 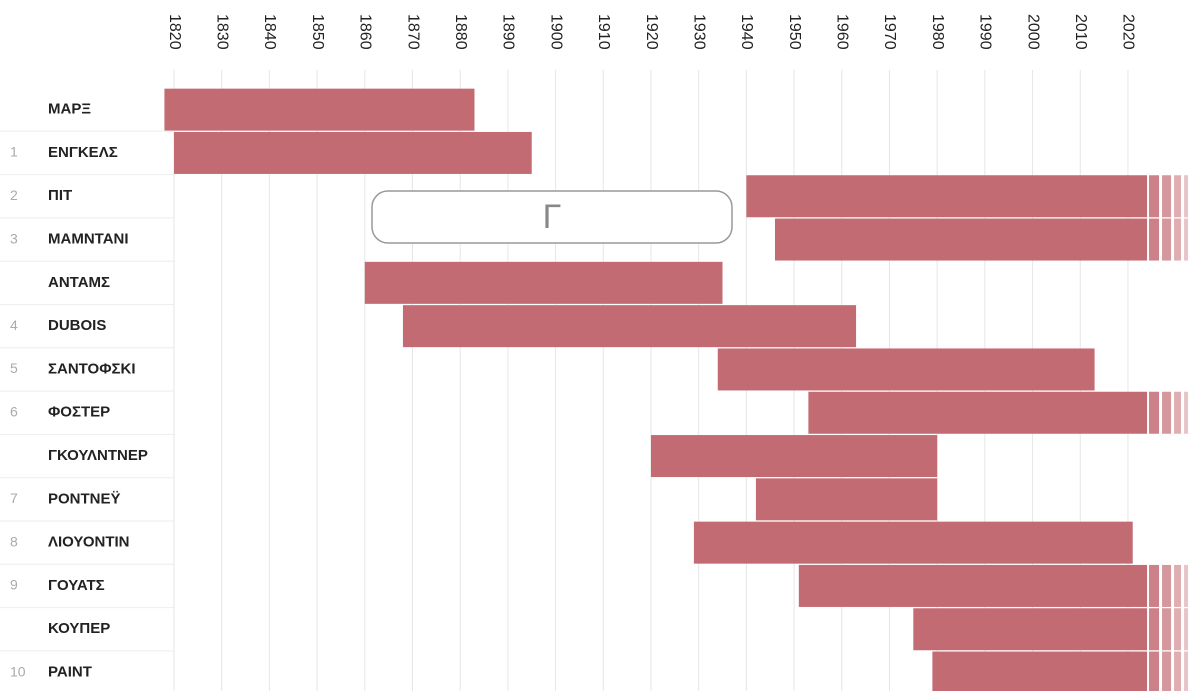 I want to click on x-tick-label: 1920, so click(x=651, y=32).